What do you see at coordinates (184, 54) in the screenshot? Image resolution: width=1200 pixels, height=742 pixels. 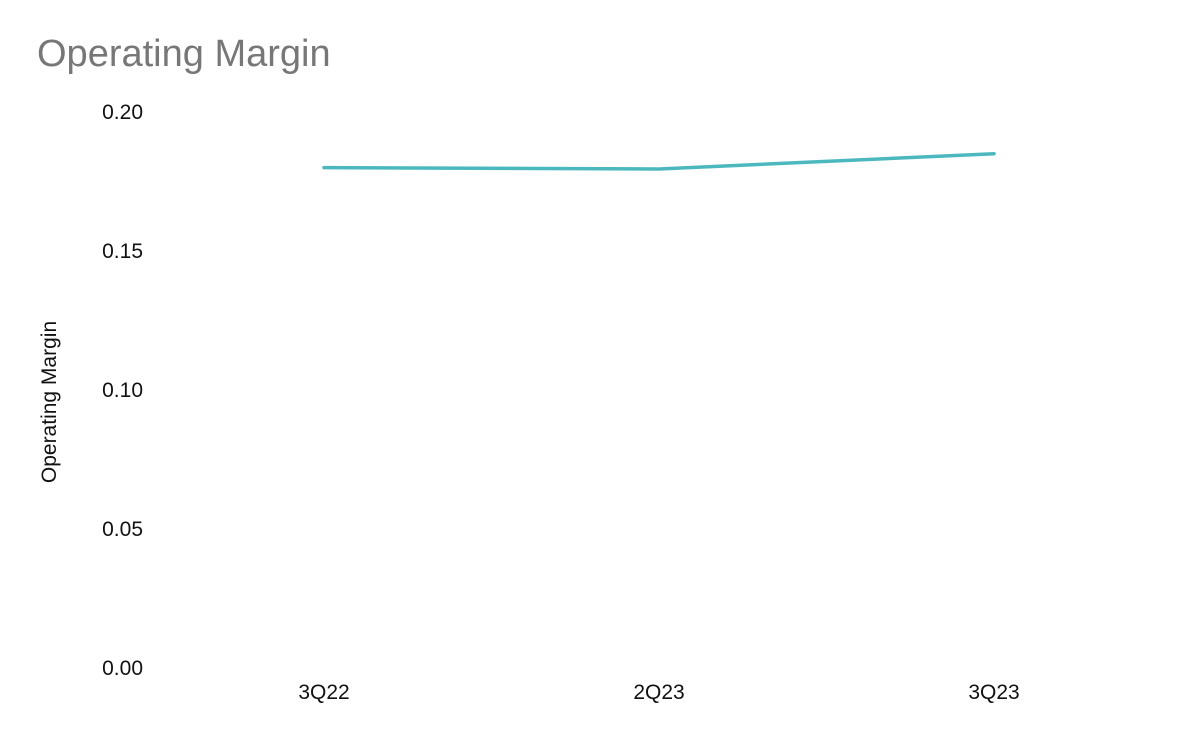 I see `chart-title: Operating Margin` at bounding box center [184, 54].